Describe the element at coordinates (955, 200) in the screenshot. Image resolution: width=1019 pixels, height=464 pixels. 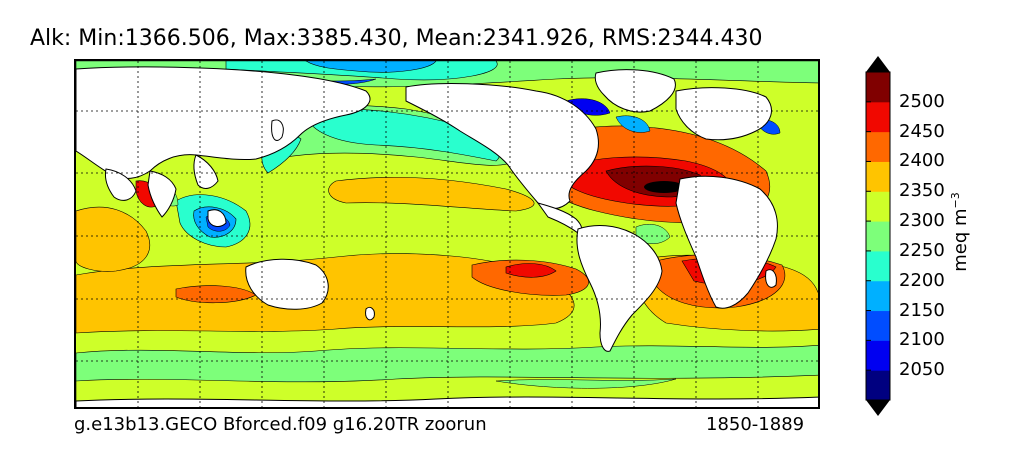
I see `unit-exponent: −3` at that location.